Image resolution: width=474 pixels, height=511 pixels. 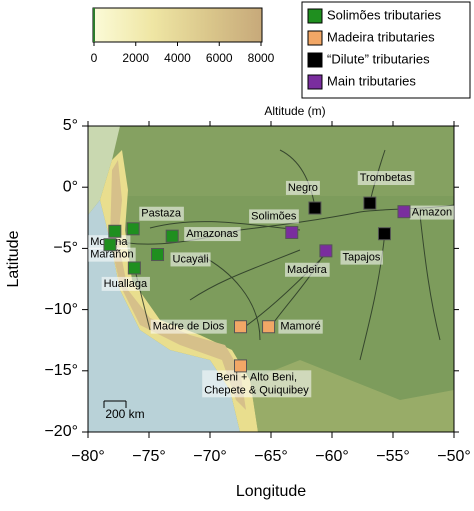 What do you see at coordinates (124, 414) in the screenshot?
I see `scale-bar-label: 200 km` at bounding box center [124, 414].